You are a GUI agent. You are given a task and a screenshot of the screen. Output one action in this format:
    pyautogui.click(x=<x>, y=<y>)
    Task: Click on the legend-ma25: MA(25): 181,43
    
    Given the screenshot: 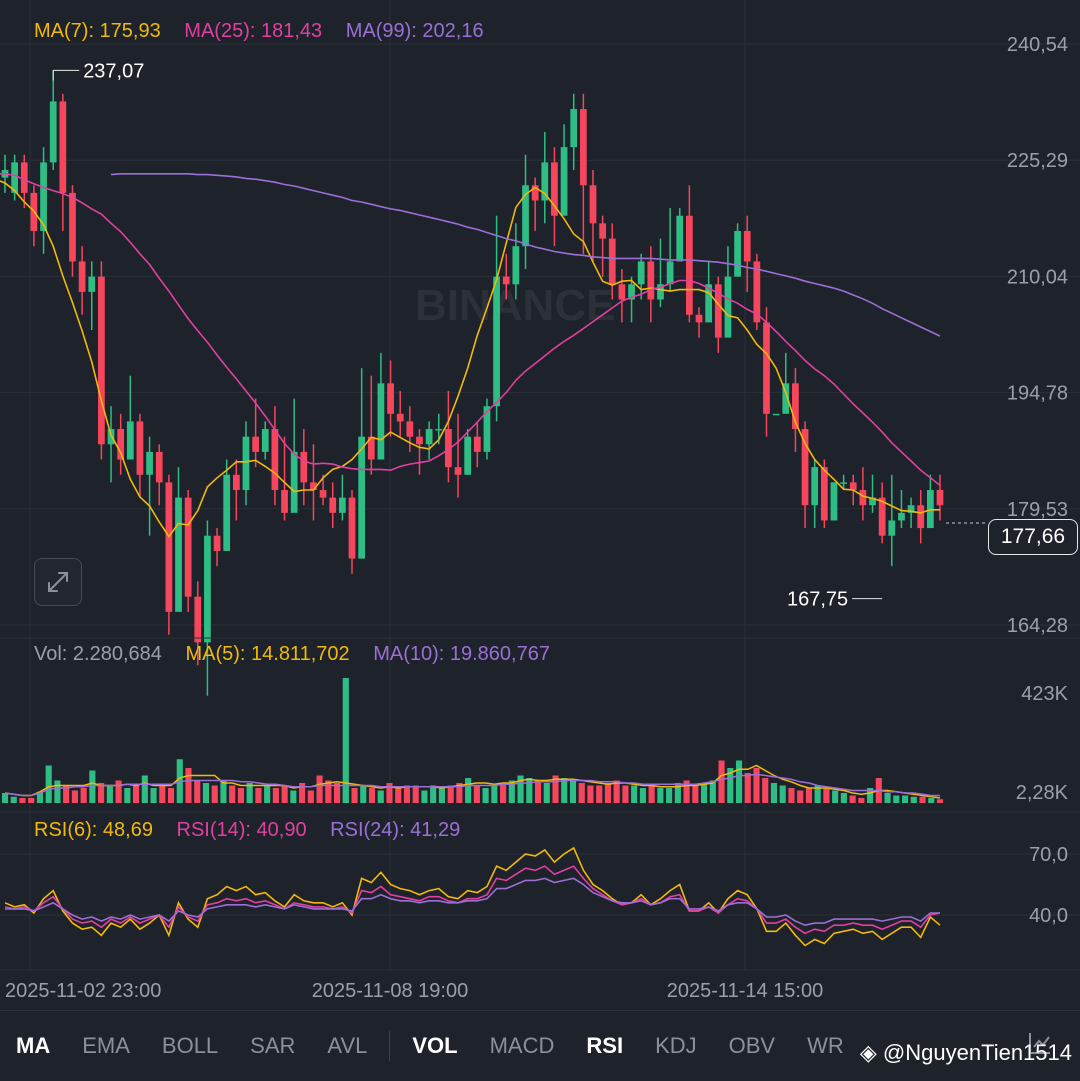 What is the action you would take?
    pyautogui.click(x=253, y=31)
    